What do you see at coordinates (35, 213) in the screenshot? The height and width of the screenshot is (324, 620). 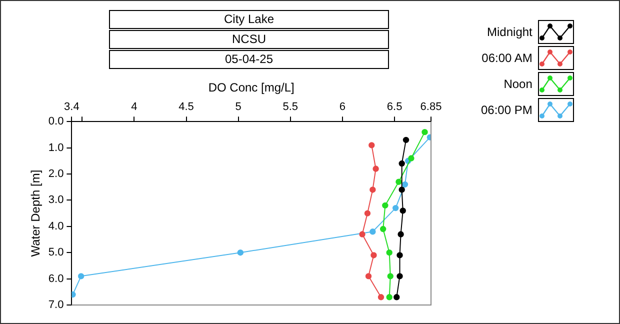 I see `y-axis-title: Water Depth [m]` at bounding box center [35, 213].